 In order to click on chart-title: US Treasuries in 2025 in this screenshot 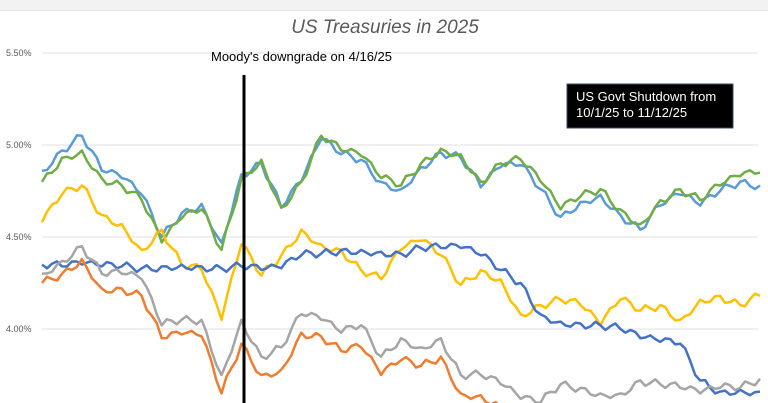, I will do `click(385, 27)`.